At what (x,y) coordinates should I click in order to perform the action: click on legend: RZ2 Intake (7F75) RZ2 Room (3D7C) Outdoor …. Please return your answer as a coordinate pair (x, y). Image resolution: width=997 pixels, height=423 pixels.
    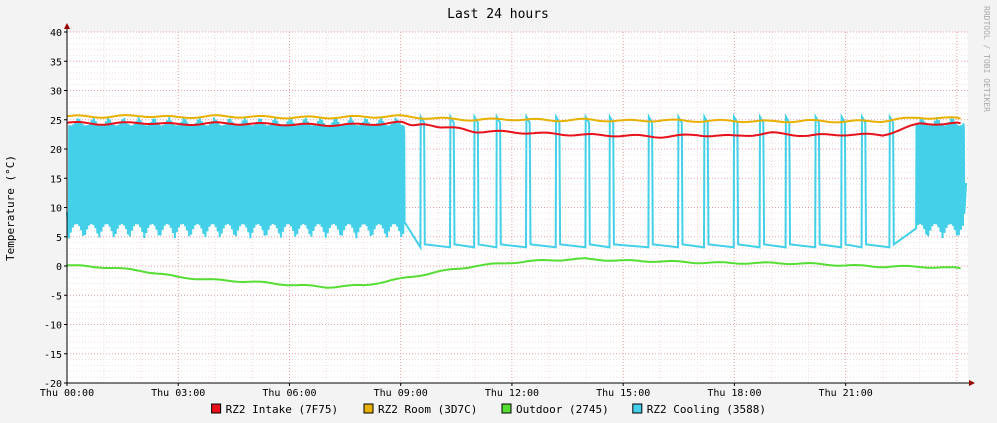
    Looking at the image, I should click on (488, 409).